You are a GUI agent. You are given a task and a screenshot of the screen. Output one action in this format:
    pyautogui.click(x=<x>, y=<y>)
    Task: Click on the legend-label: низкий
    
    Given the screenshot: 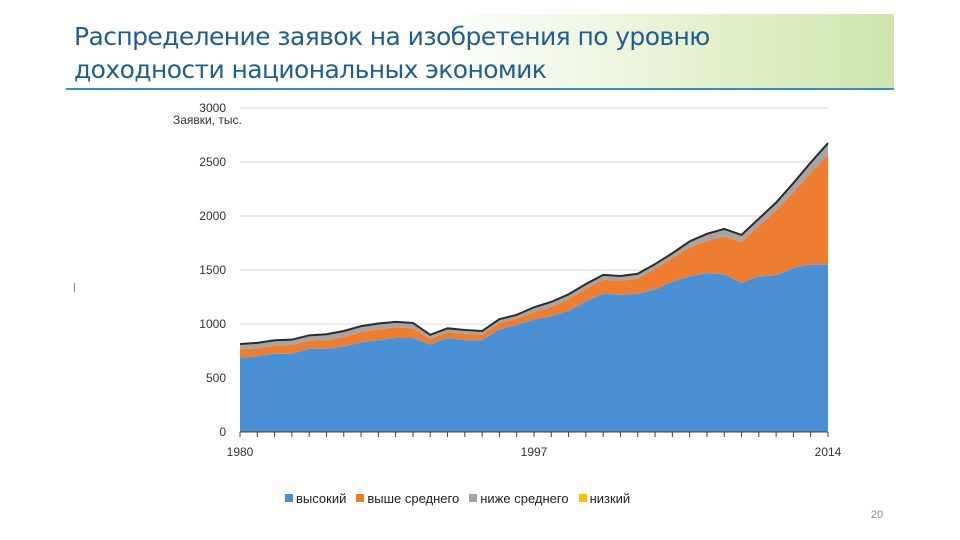 What is the action you would take?
    pyautogui.click(x=610, y=498)
    